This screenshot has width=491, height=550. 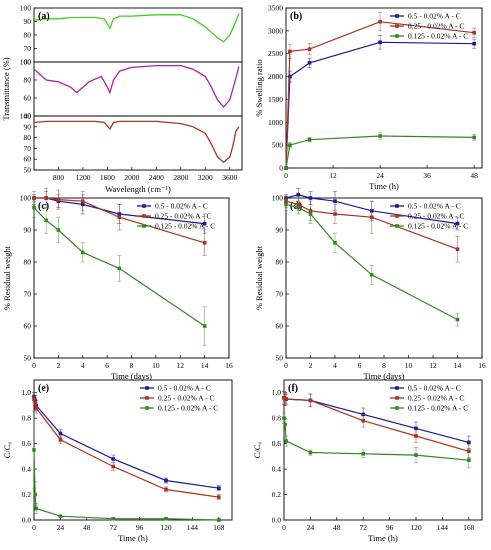 What do you see at coordinates (280, 358) in the screenshot?
I see `y-tick-label: 50` at bounding box center [280, 358].